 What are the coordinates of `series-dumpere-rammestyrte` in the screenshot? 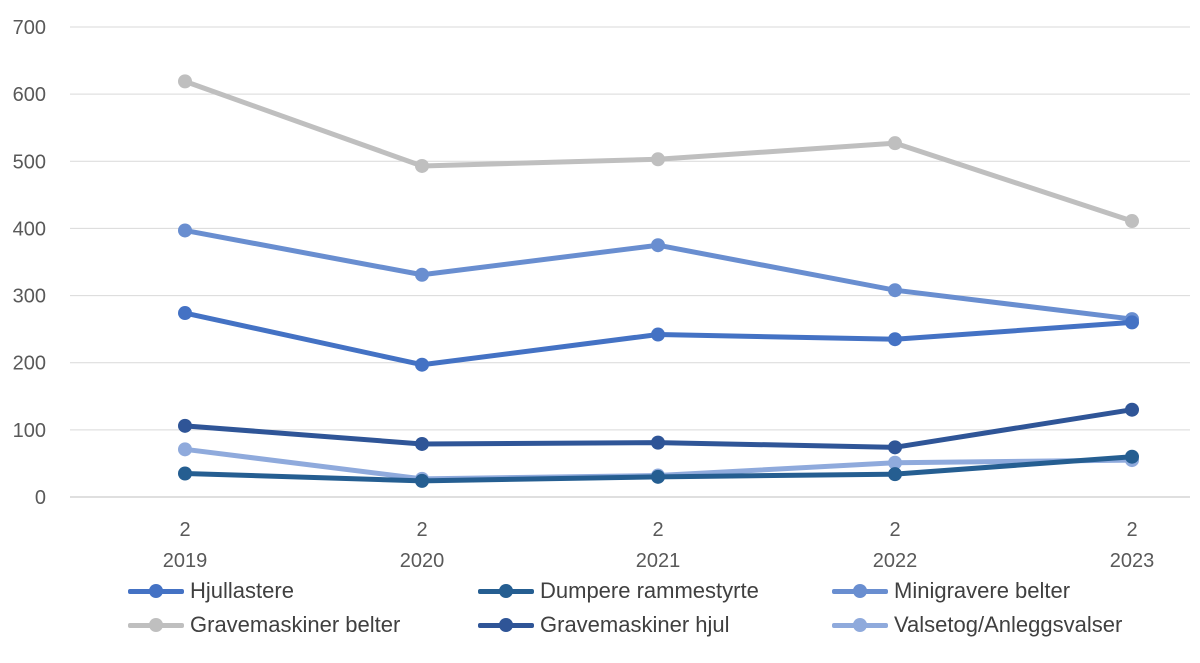 It's located at (658, 468).